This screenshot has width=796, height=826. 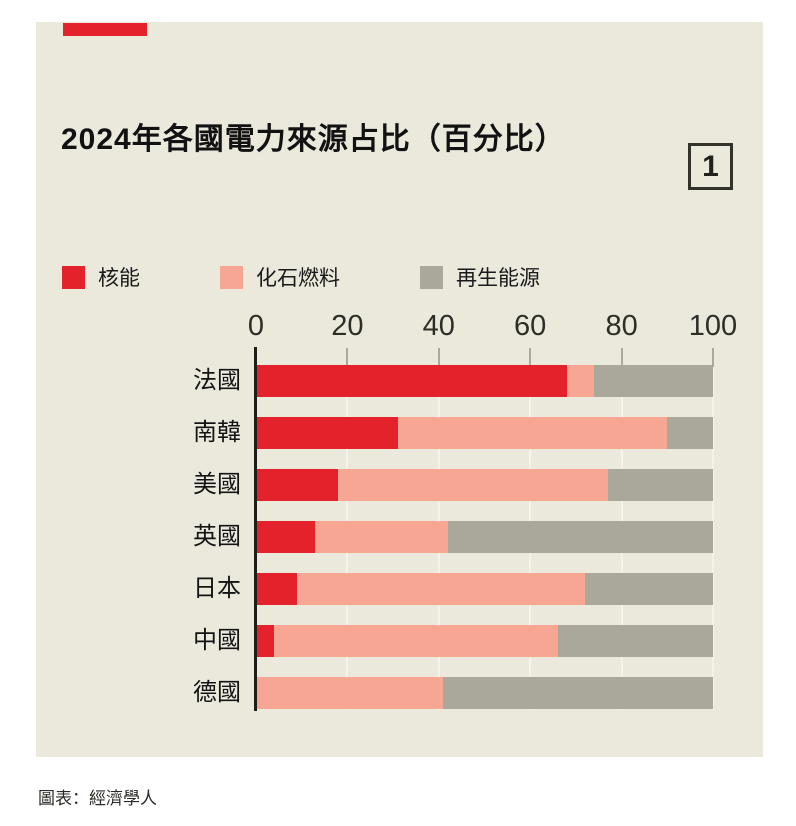 I want to click on figure-number: 1, so click(x=710, y=166).